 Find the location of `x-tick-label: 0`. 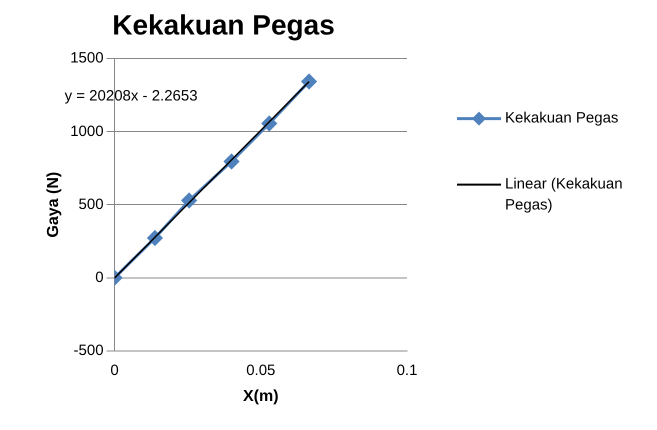

x-tick-label: 0 is located at coordinates (114, 370).